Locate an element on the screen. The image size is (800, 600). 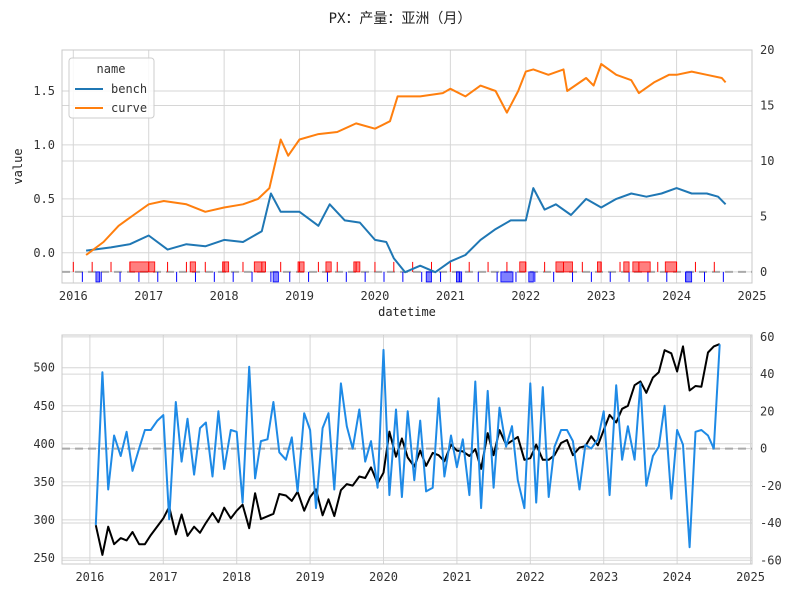
chart-title: PX：产量：亚洲（月） is located at coordinates (400, 19).